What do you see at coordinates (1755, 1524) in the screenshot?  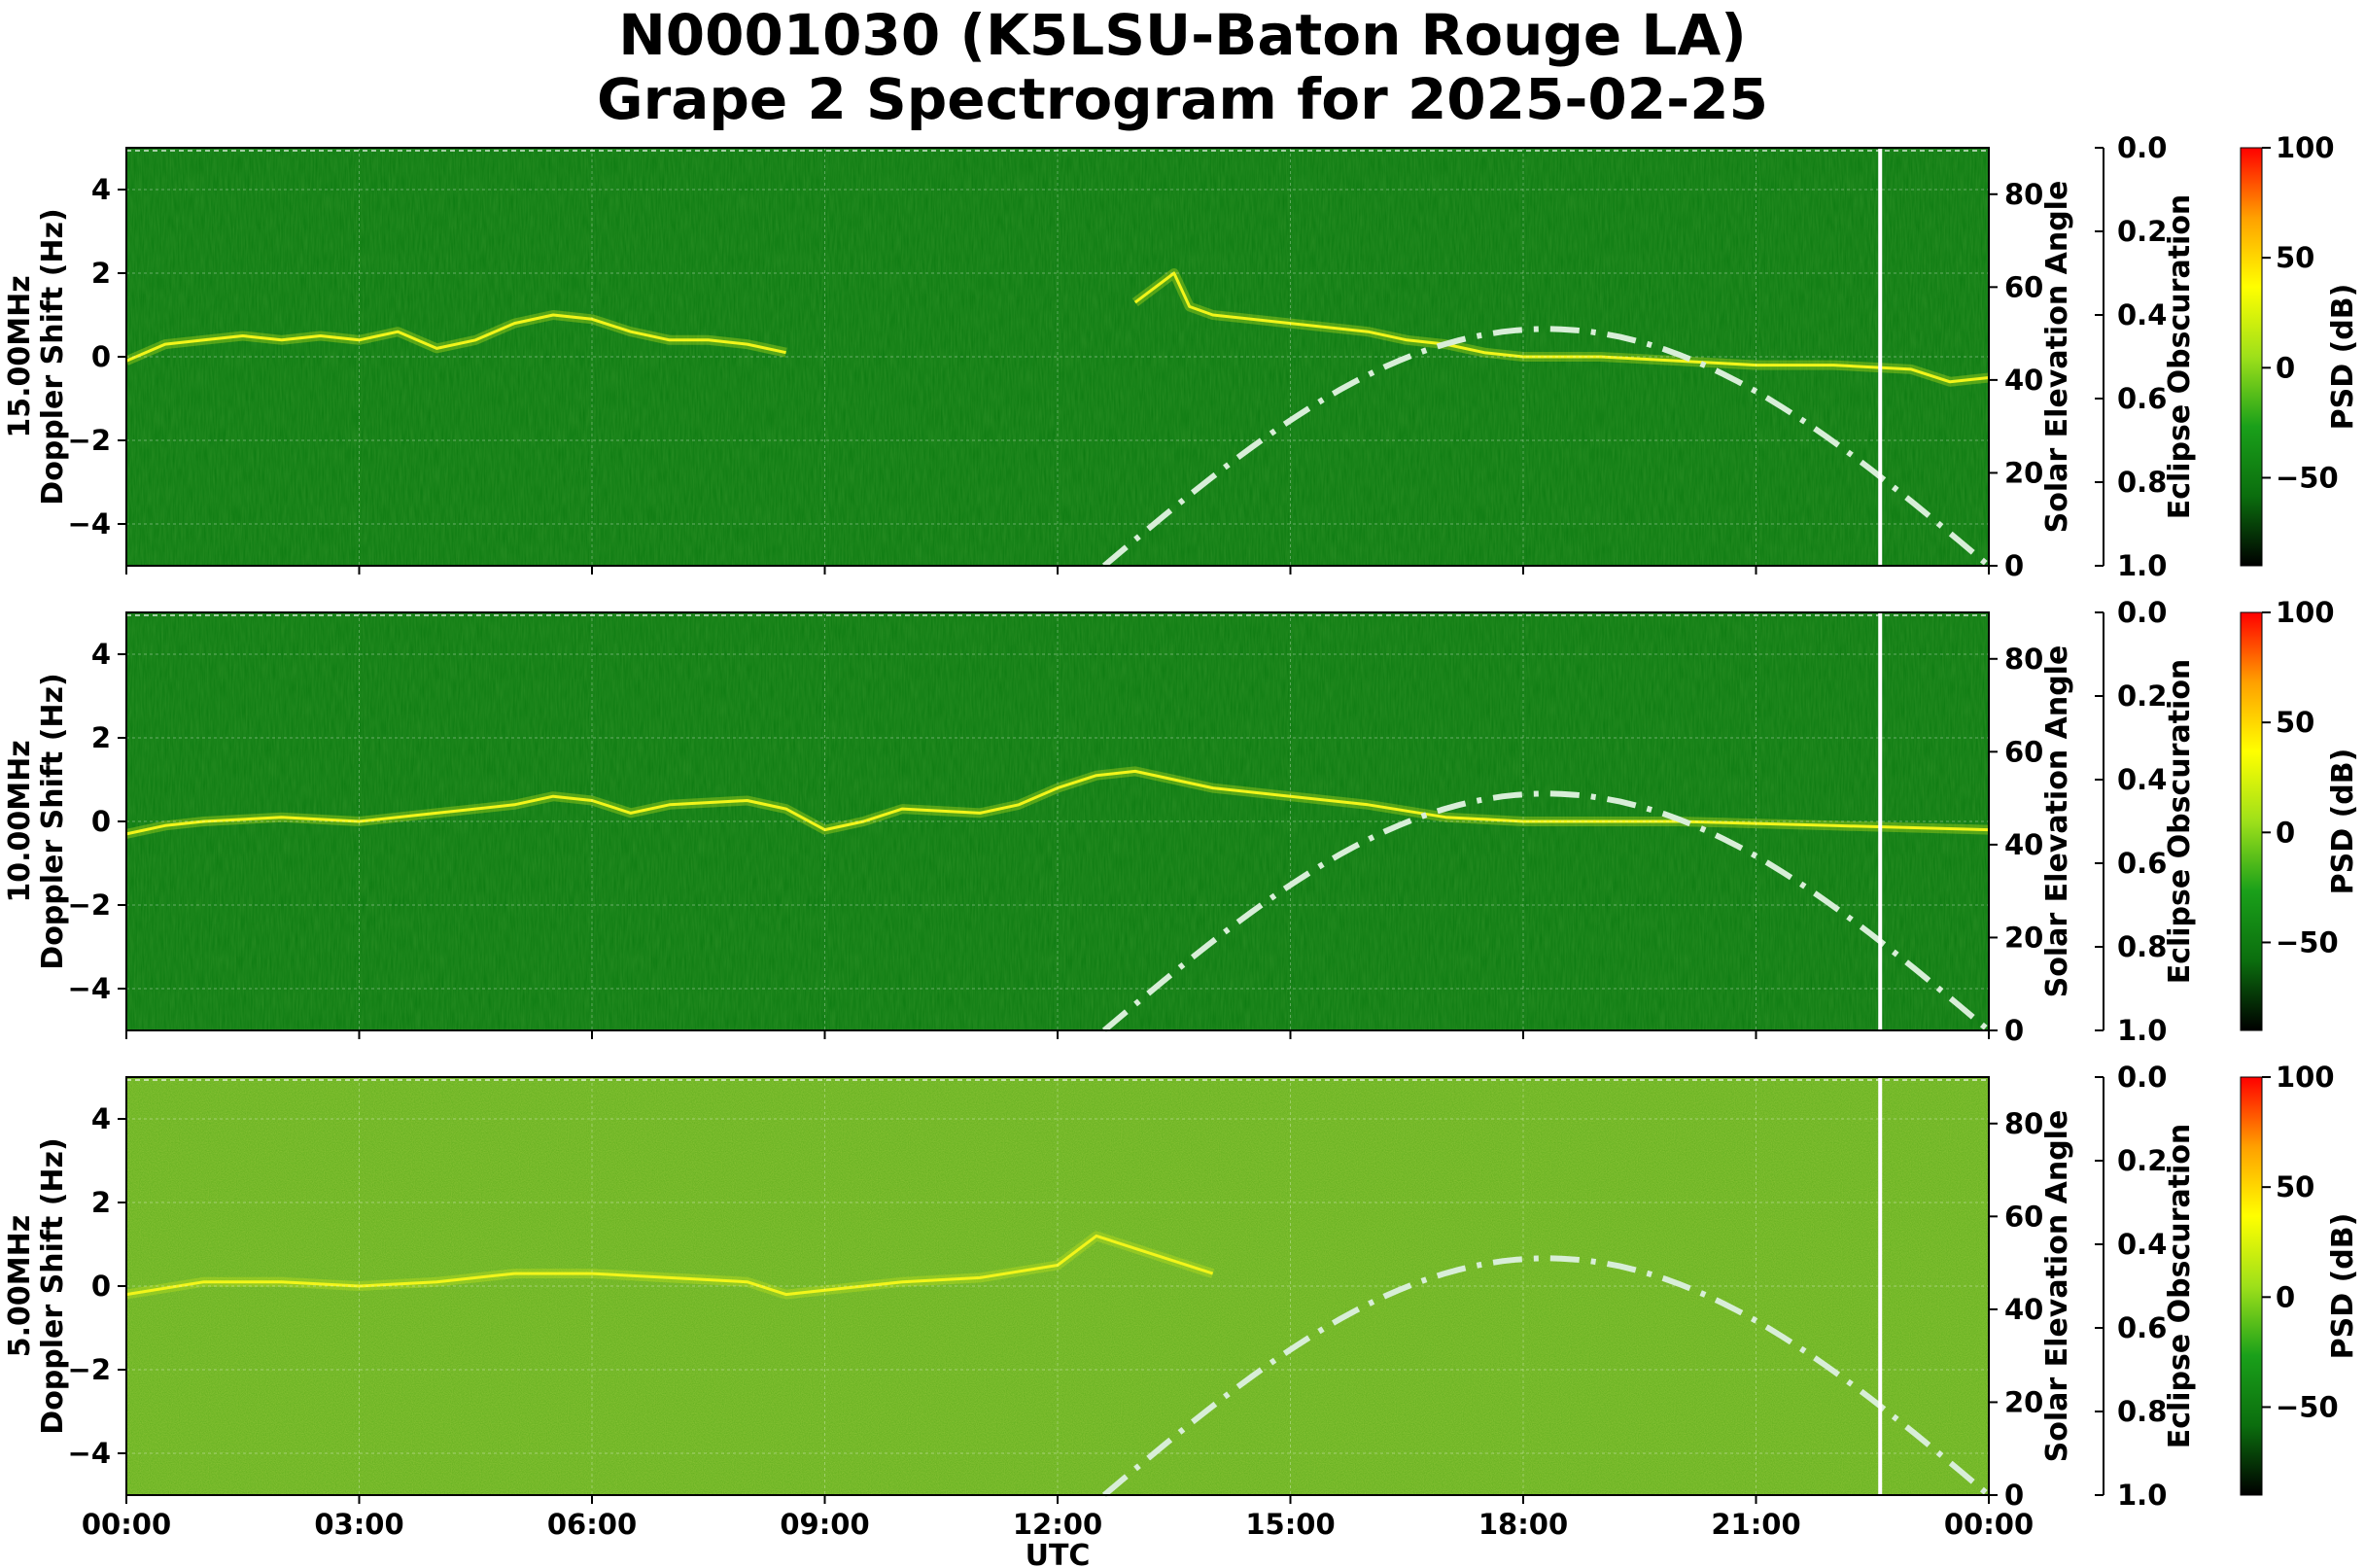 I see `x-tick-label: 21:00` at bounding box center [1755, 1524].